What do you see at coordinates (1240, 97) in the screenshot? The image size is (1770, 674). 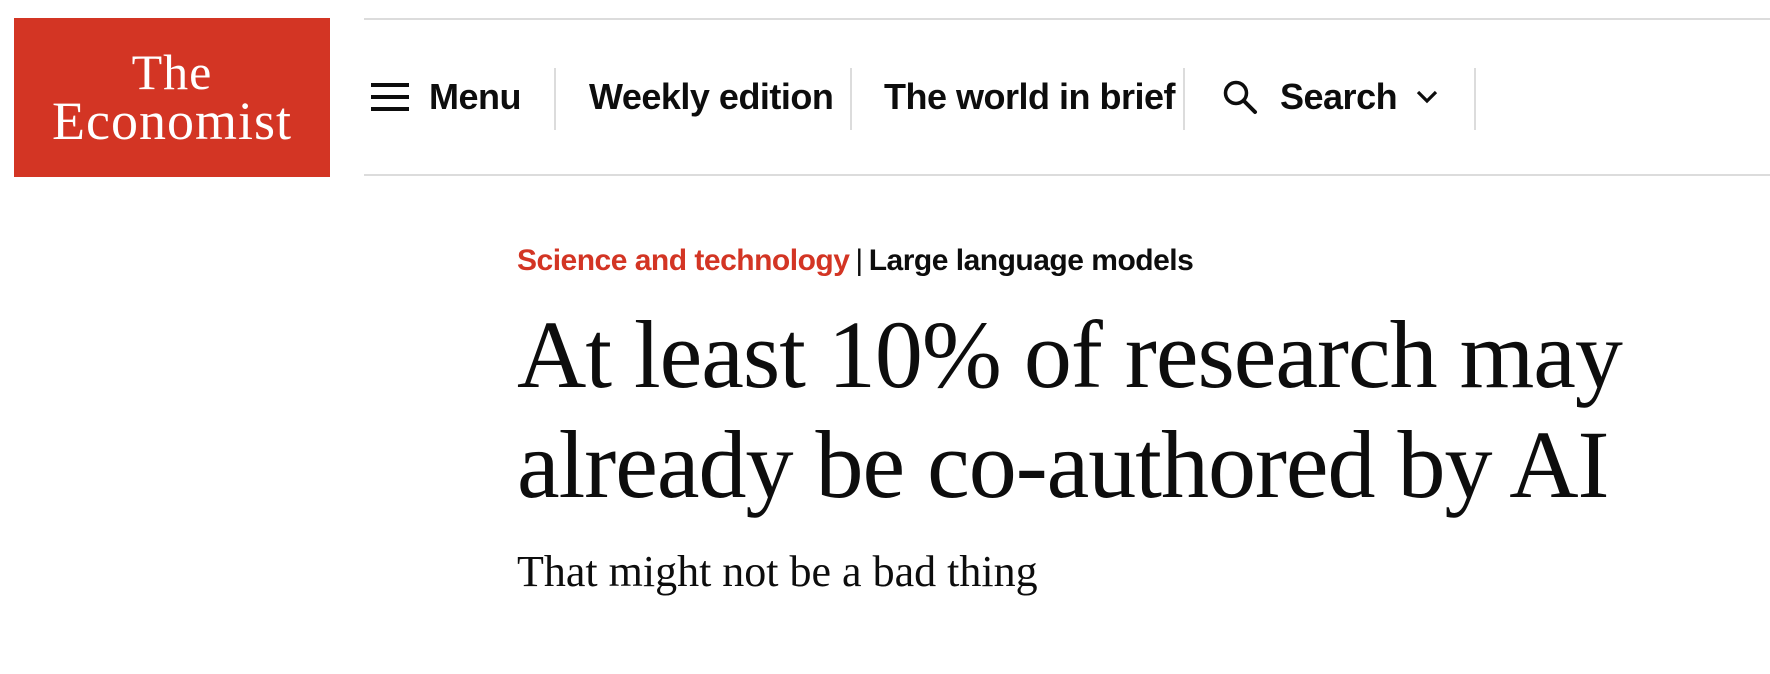 I see `search-icon` at bounding box center [1240, 97].